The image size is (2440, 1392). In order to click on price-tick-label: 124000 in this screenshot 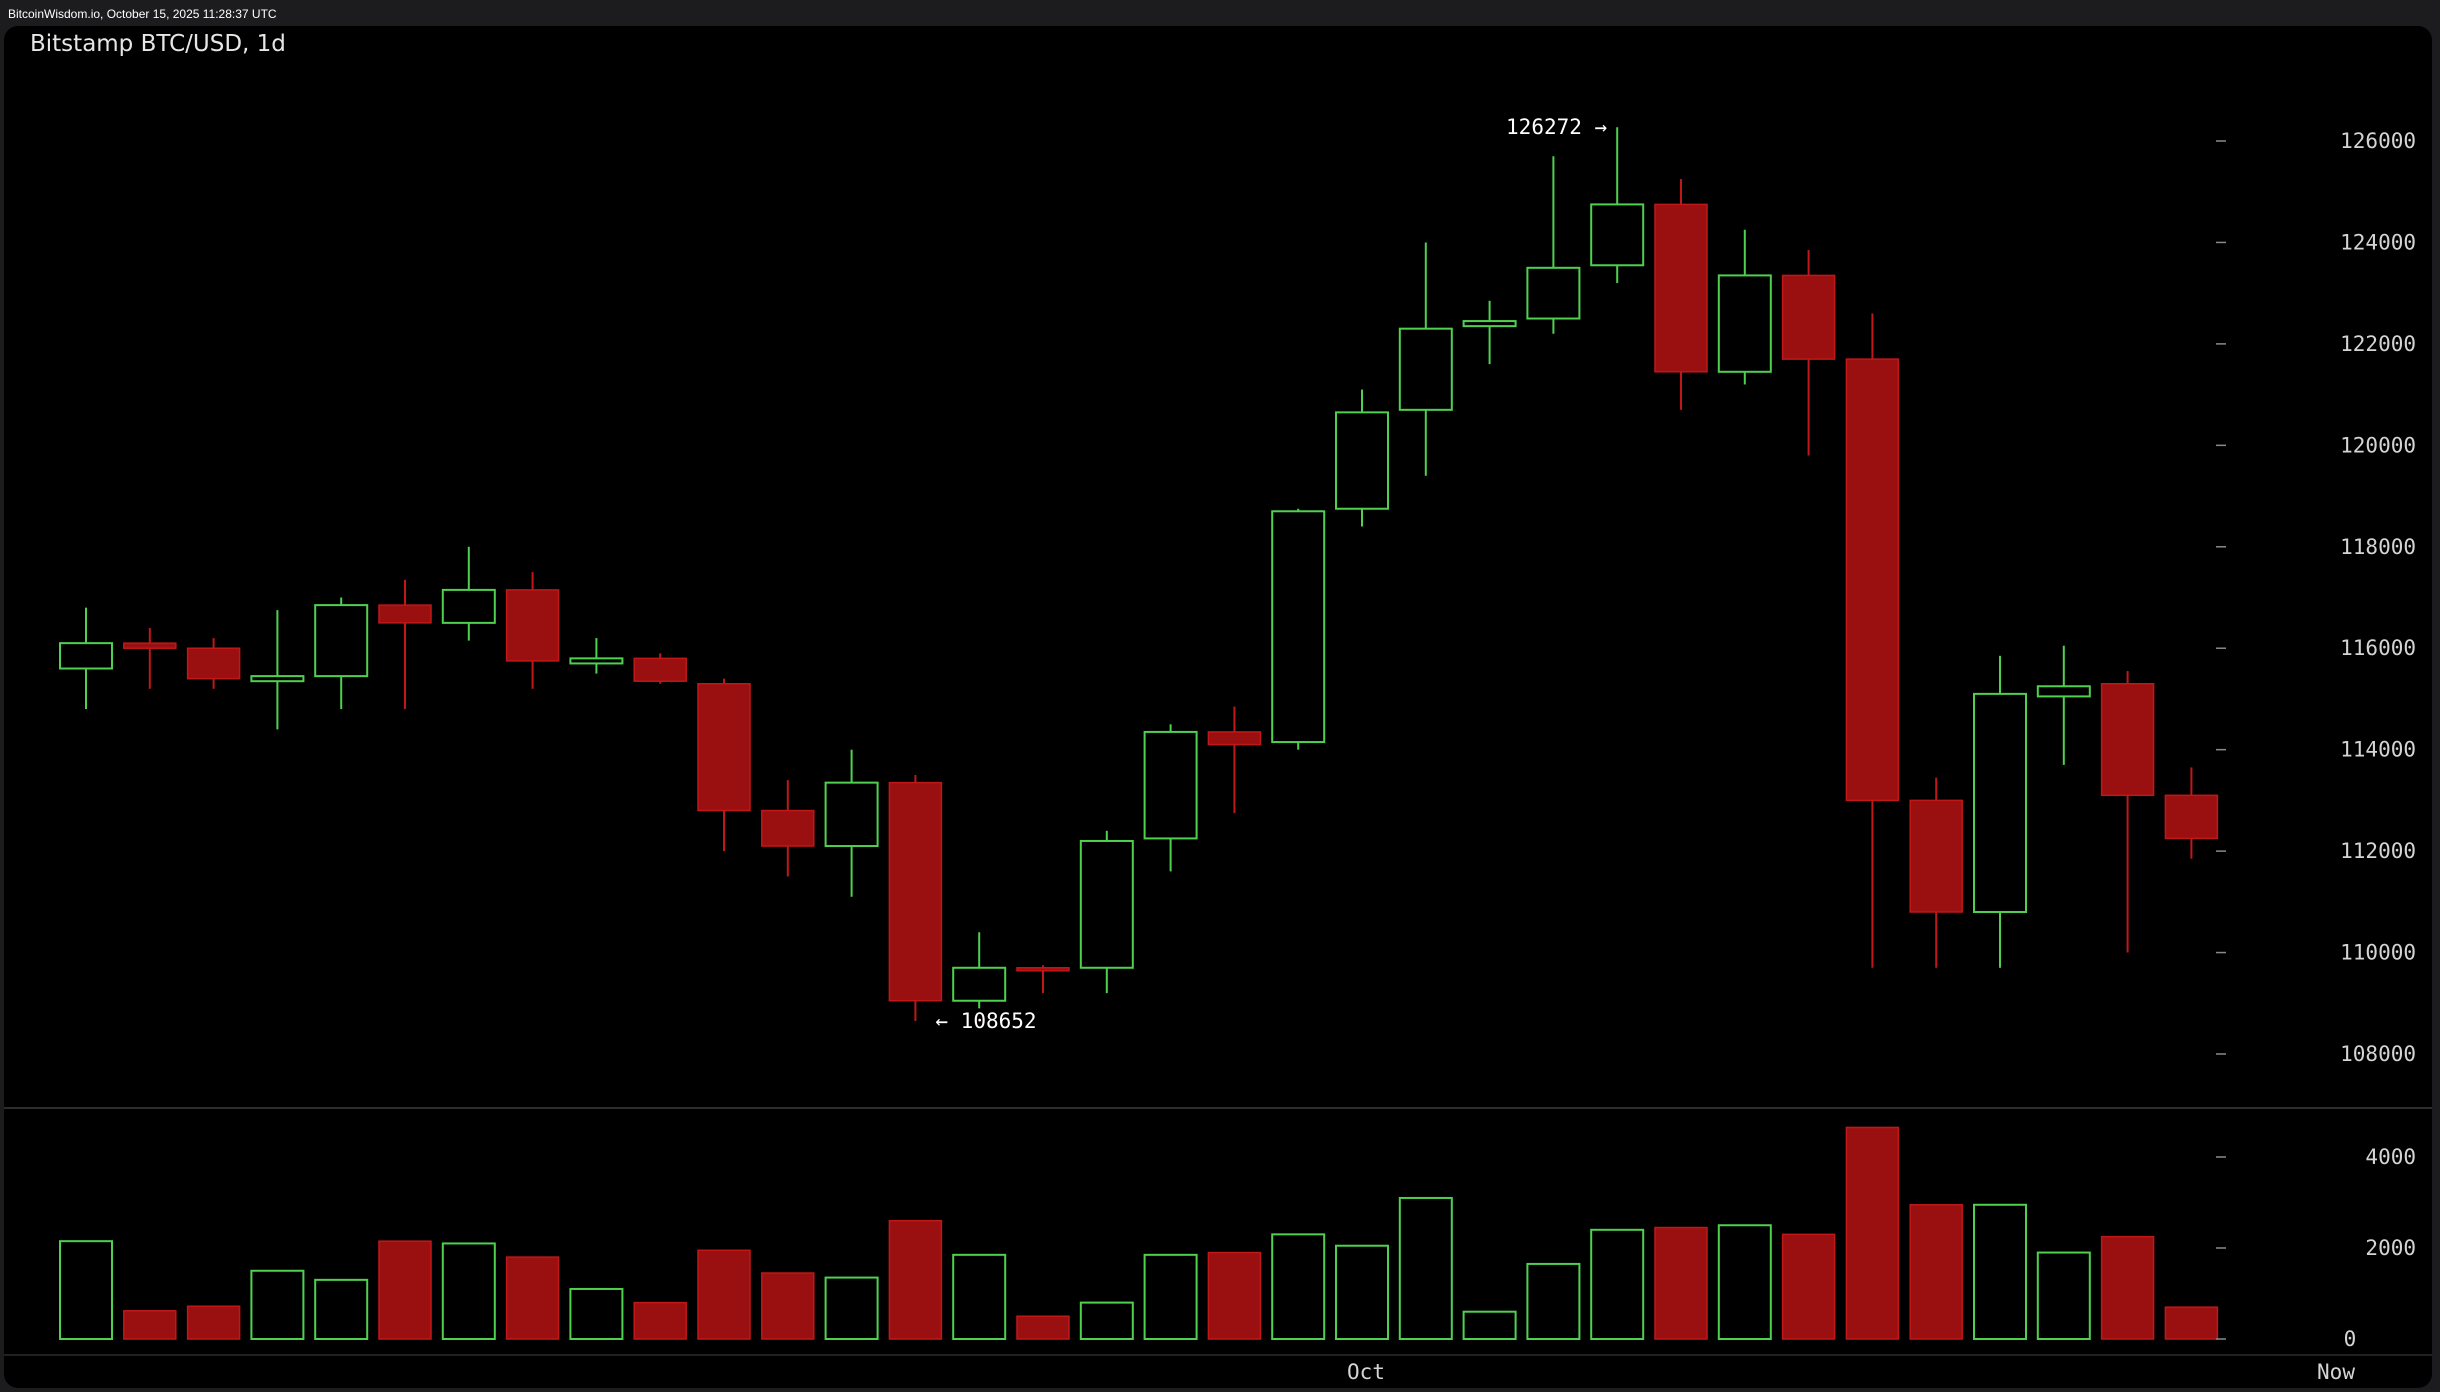, I will do `click(2378, 242)`.